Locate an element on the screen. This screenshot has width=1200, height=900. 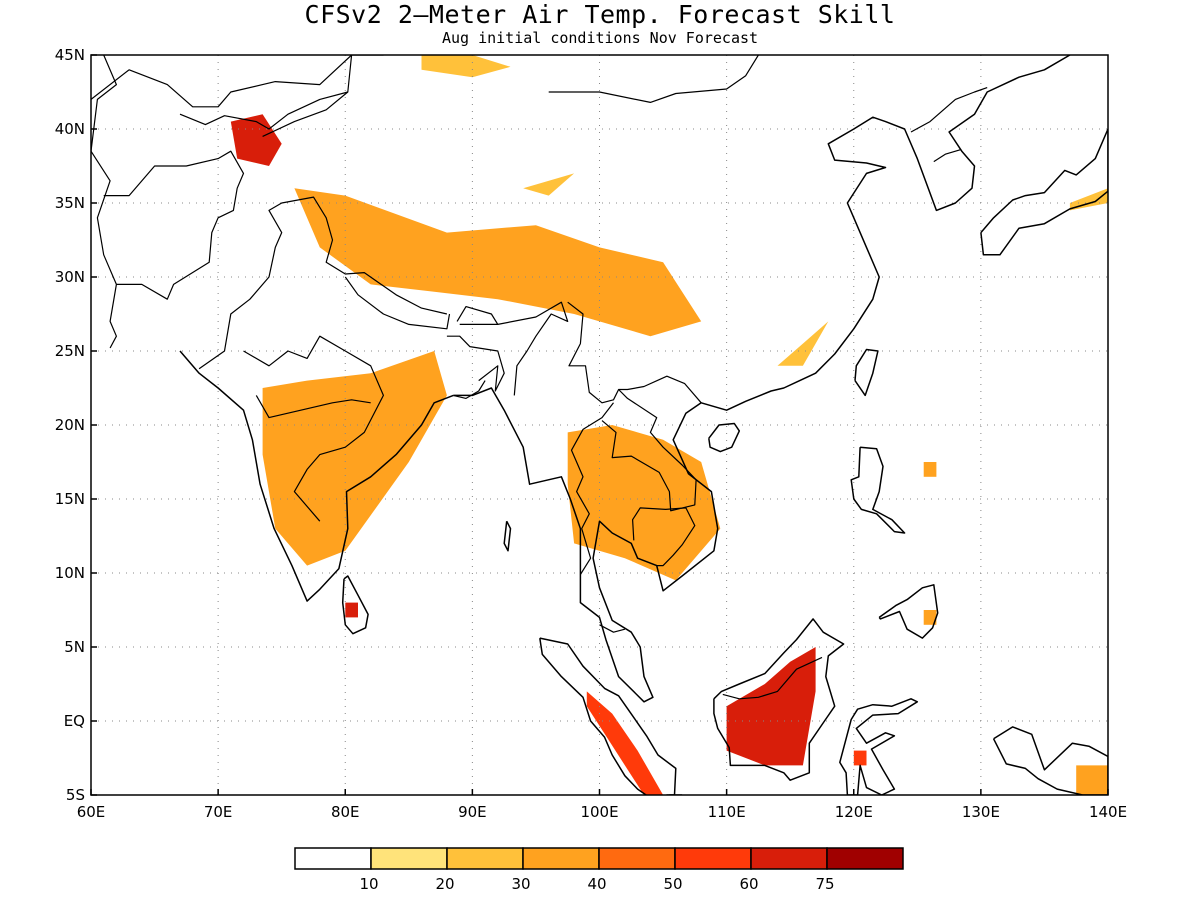
border-laos is located at coordinates (649, 450).